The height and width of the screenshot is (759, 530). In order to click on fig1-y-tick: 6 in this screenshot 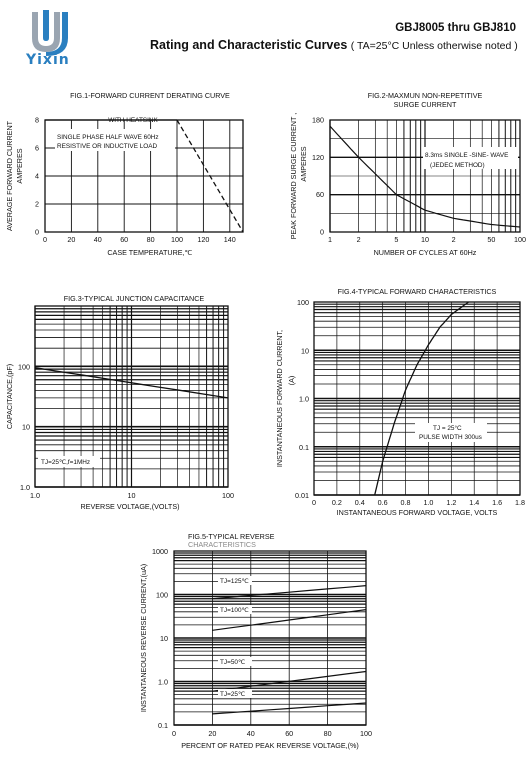, I will do `click(37, 148)`.